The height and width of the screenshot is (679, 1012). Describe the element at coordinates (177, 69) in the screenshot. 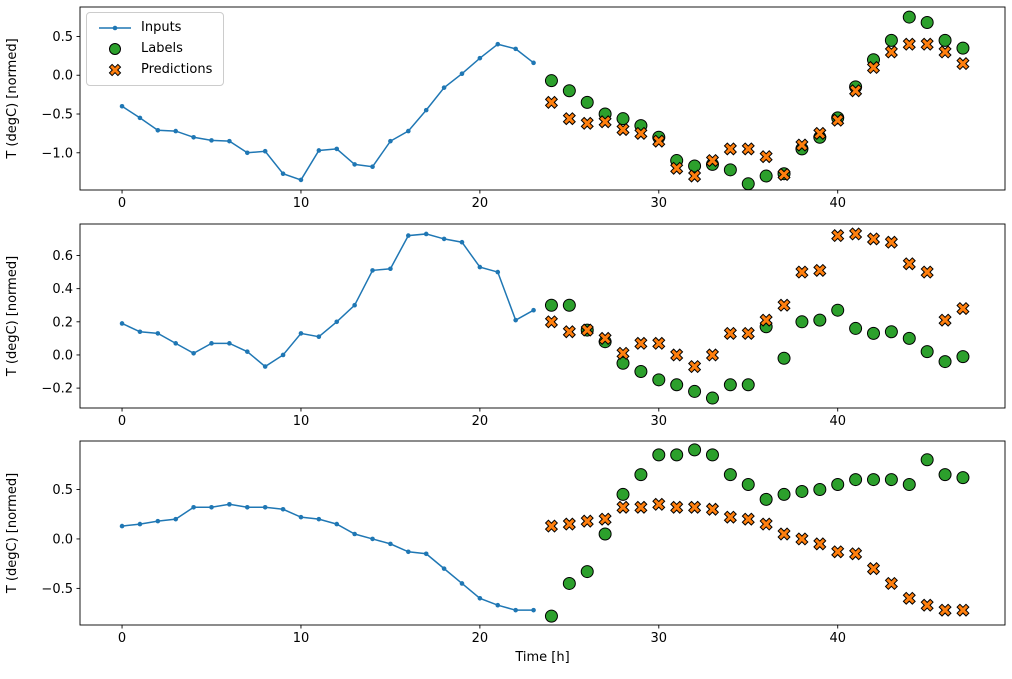

I see `legend-label-predictions: Predictions` at that location.